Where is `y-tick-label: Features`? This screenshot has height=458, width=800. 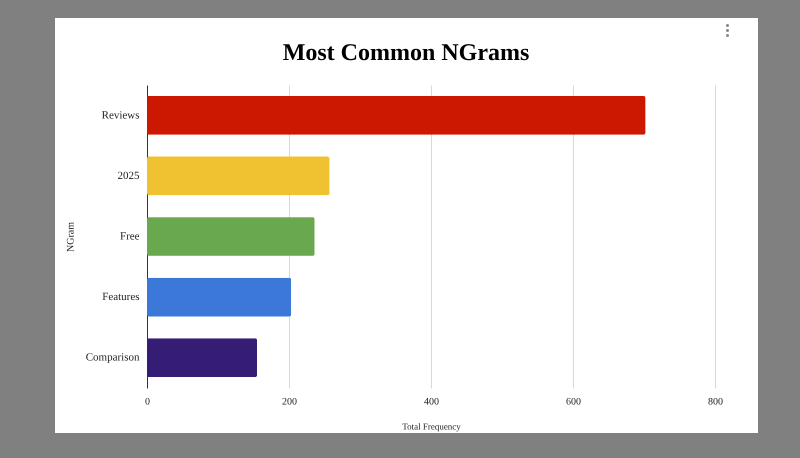
y-tick-label: Features is located at coordinates (121, 297).